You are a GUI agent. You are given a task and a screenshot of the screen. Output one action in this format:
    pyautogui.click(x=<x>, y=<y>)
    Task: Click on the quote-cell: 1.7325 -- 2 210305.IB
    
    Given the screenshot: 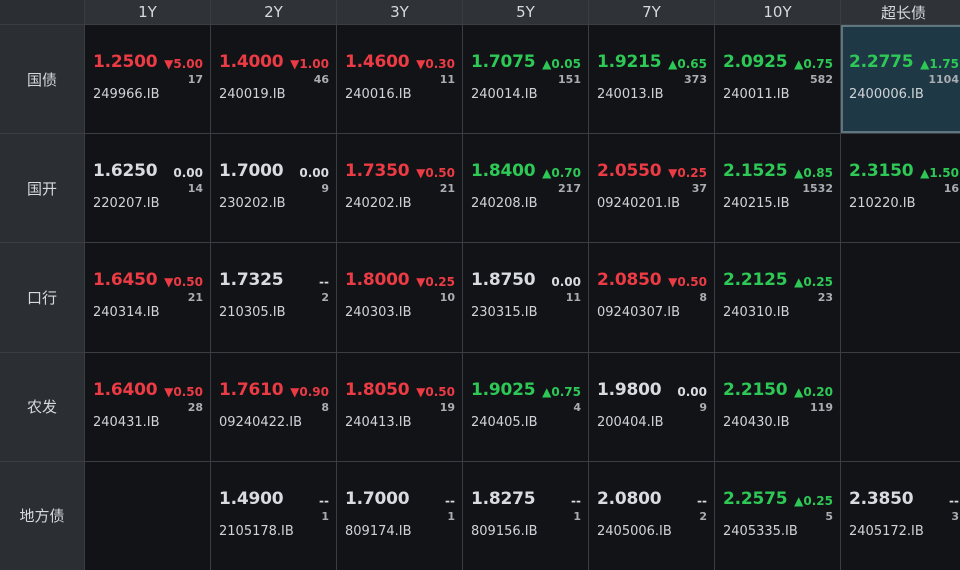 What is the action you would take?
    pyautogui.click(x=273, y=297)
    